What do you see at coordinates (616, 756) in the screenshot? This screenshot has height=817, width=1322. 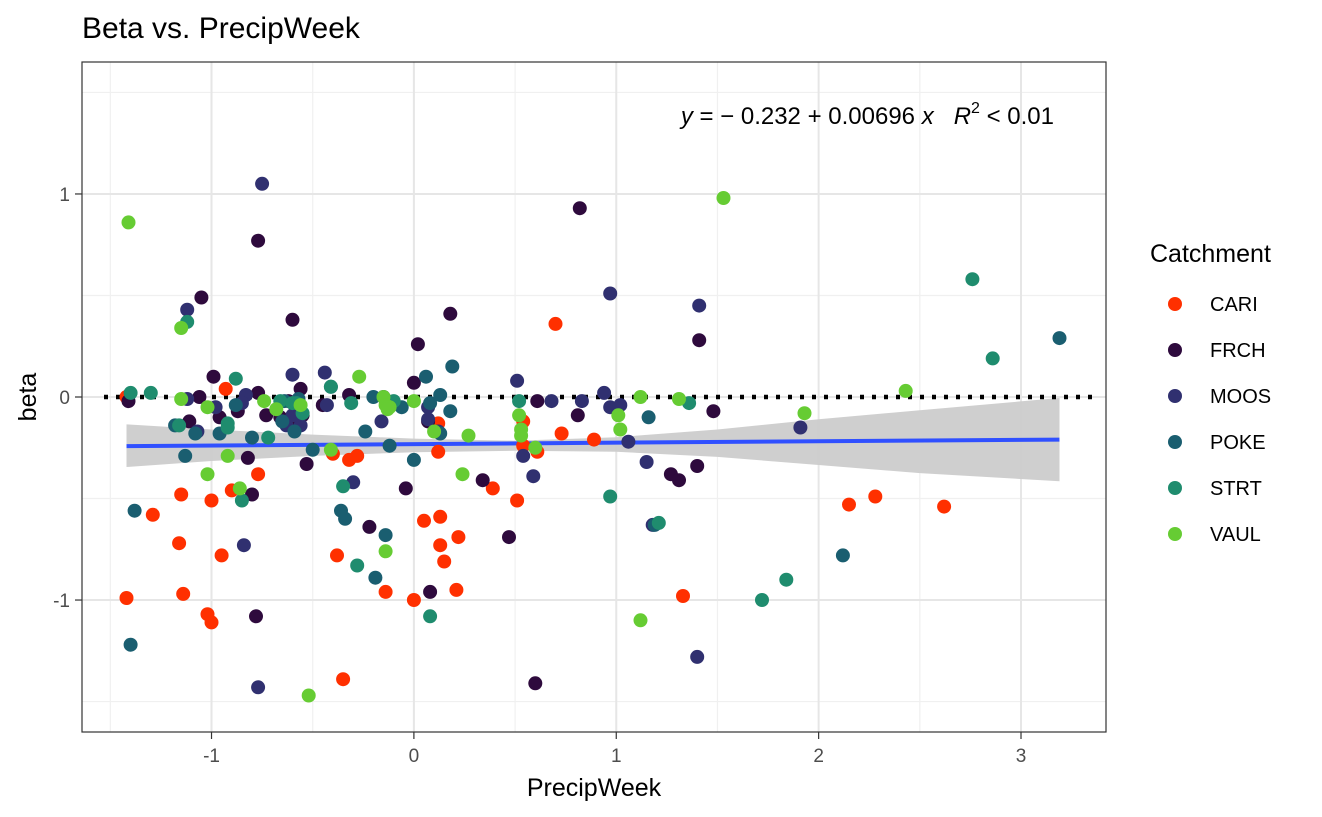 I see `x-tick-label: 1` at bounding box center [616, 756].